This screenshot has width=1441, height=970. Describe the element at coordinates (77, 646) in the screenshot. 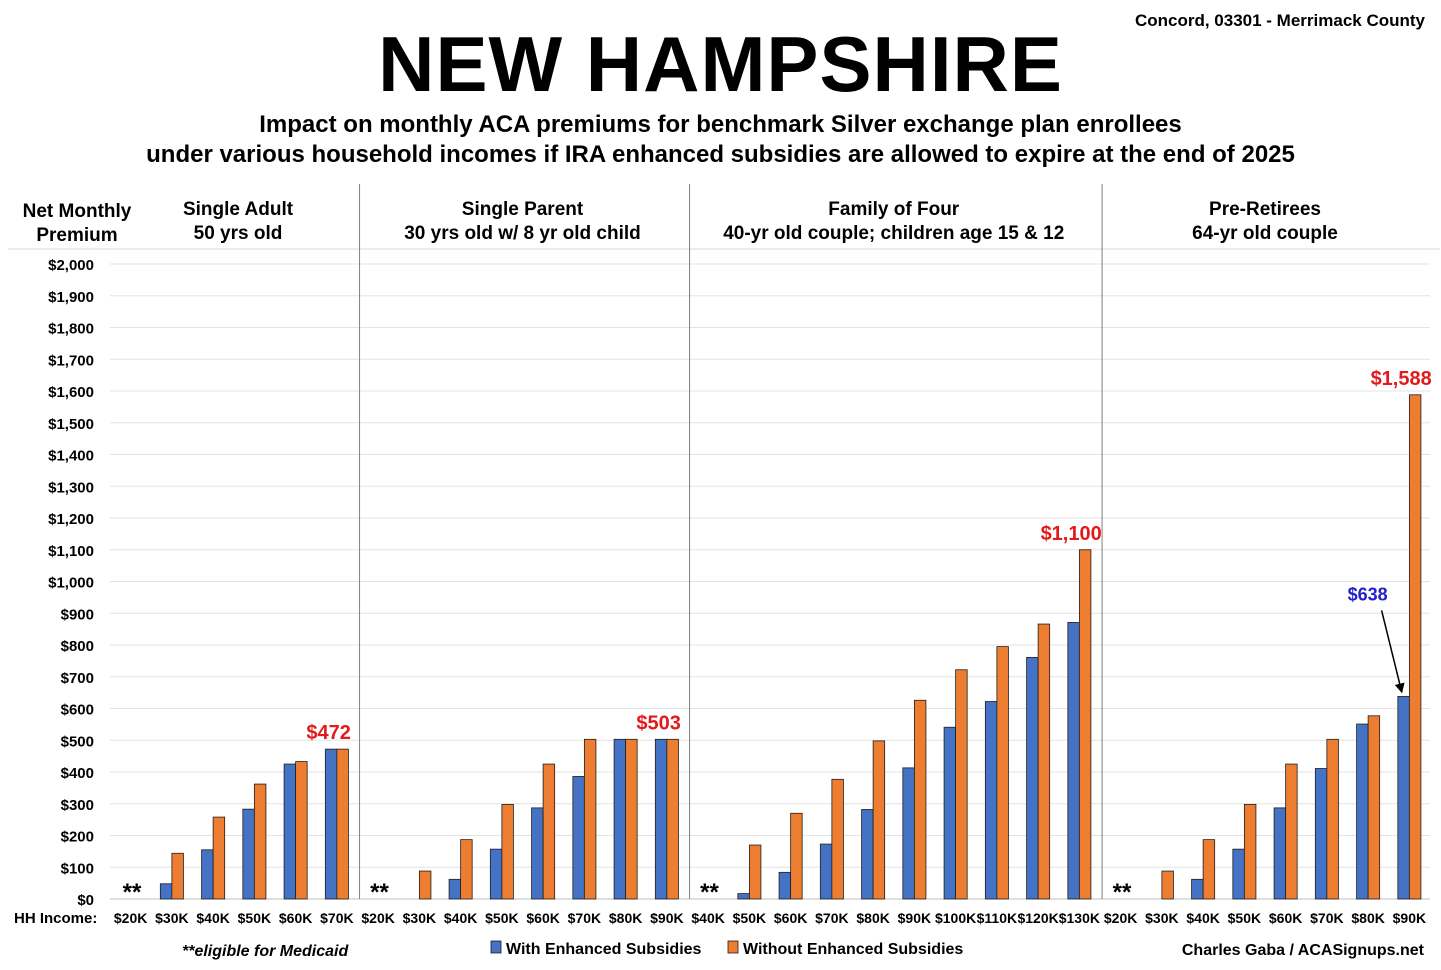

I see `y-tick-label: $800` at that location.